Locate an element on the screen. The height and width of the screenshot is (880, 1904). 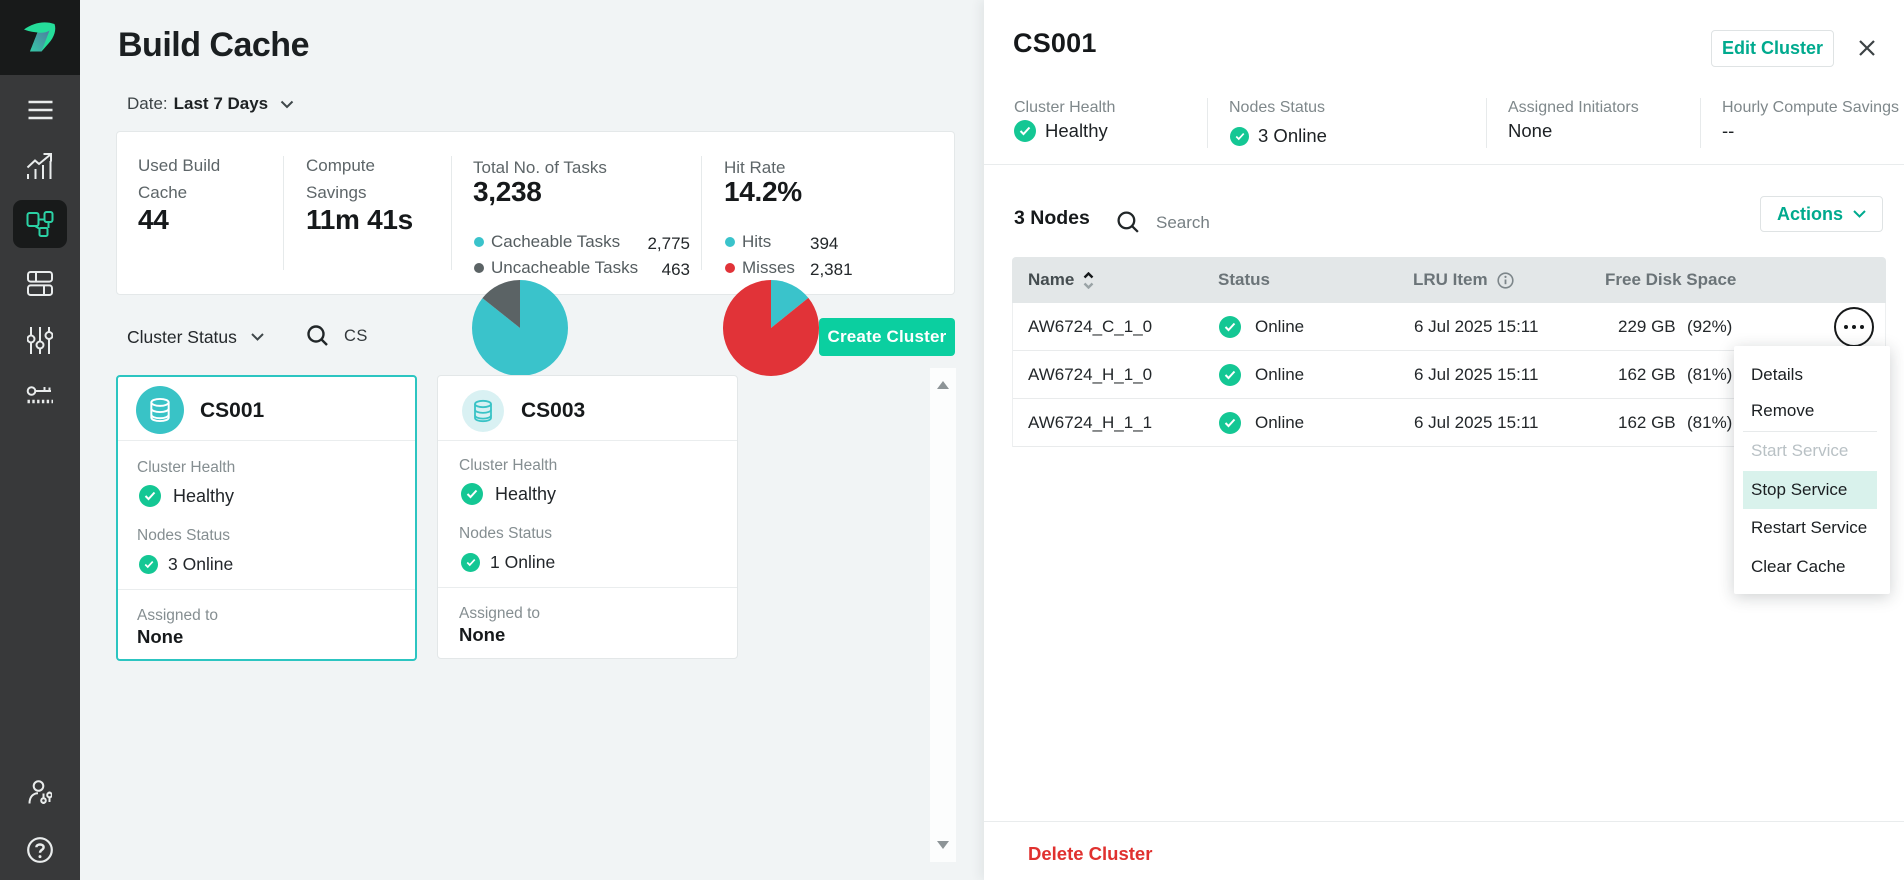
analytics-icon is located at coordinates (40, 166).